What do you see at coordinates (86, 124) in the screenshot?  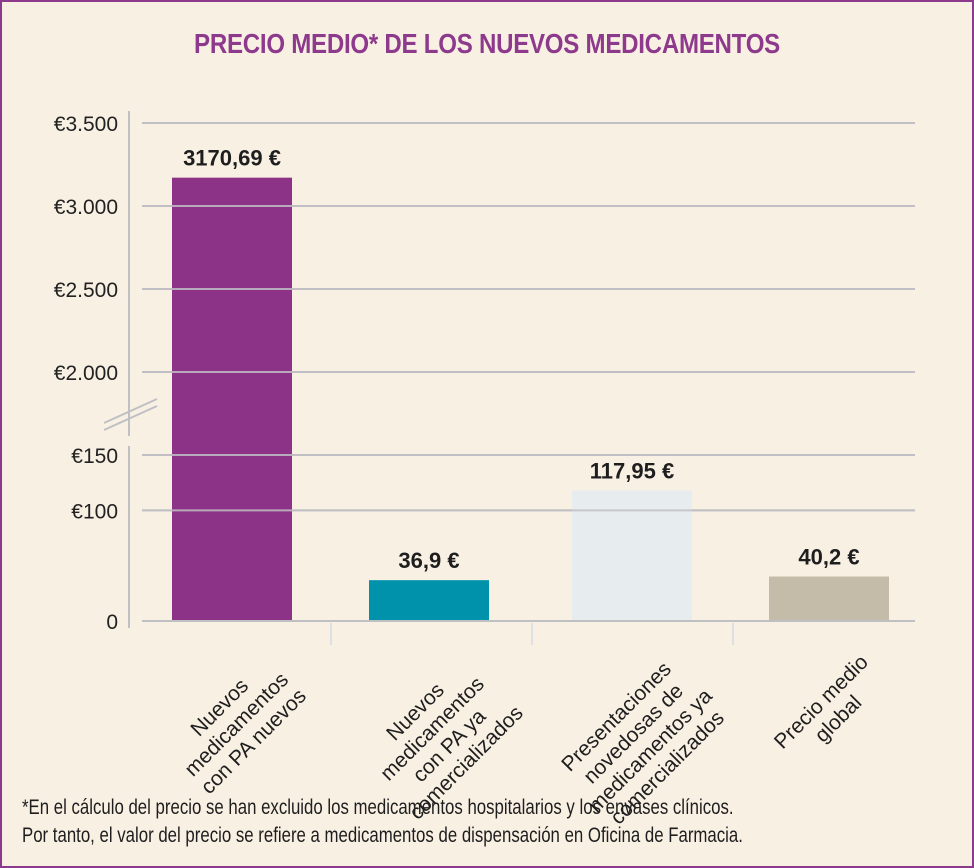 I see `y-tick-label: €3.500` at bounding box center [86, 124].